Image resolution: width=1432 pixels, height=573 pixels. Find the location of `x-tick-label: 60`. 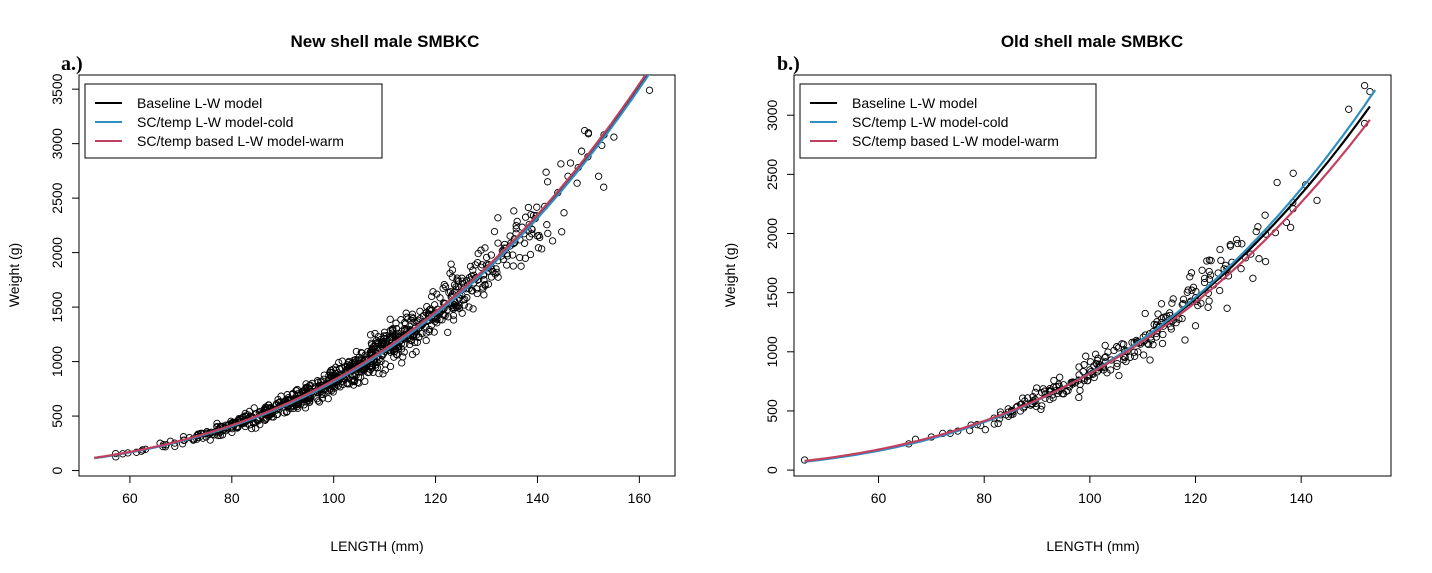

x-tick-label: 60 is located at coordinates (879, 498).